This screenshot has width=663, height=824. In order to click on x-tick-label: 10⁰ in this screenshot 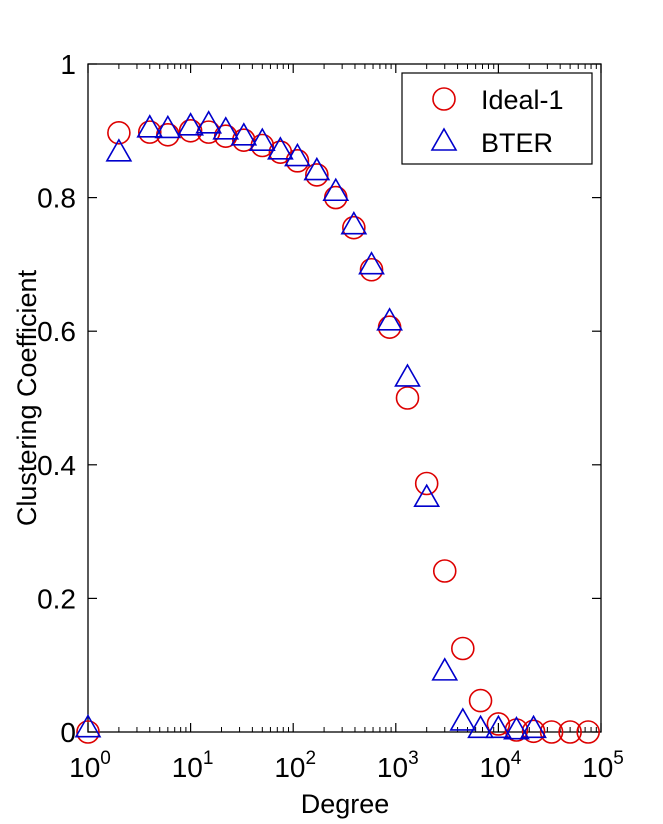, I will do `click(90, 765)`.